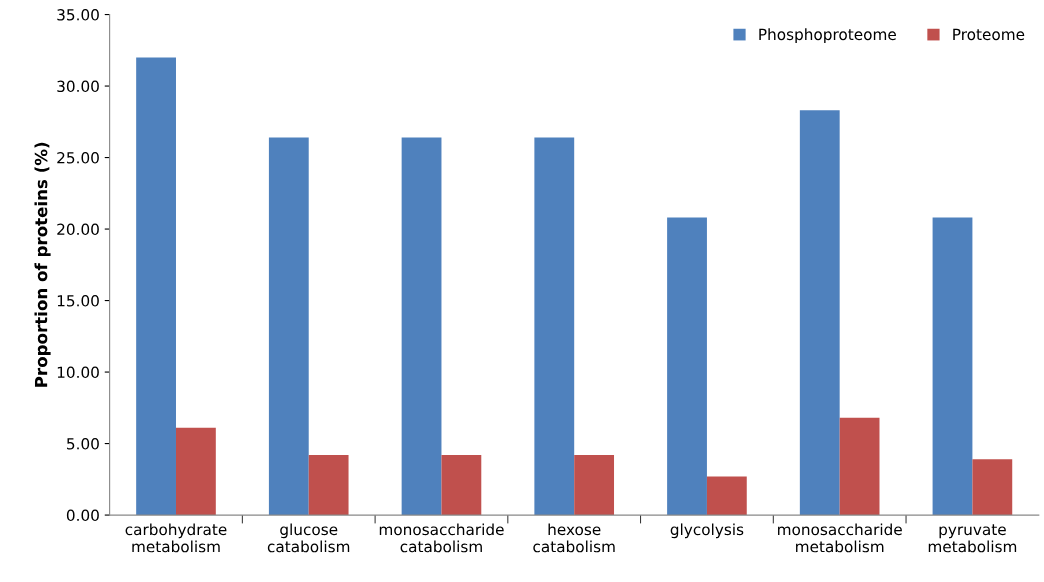 The width and height of the screenshot is (1044, 582). Describe the element at coordinates (972, 538) in the screenshot. I see `x-tick-label: pyruvate metabolism` at that location.